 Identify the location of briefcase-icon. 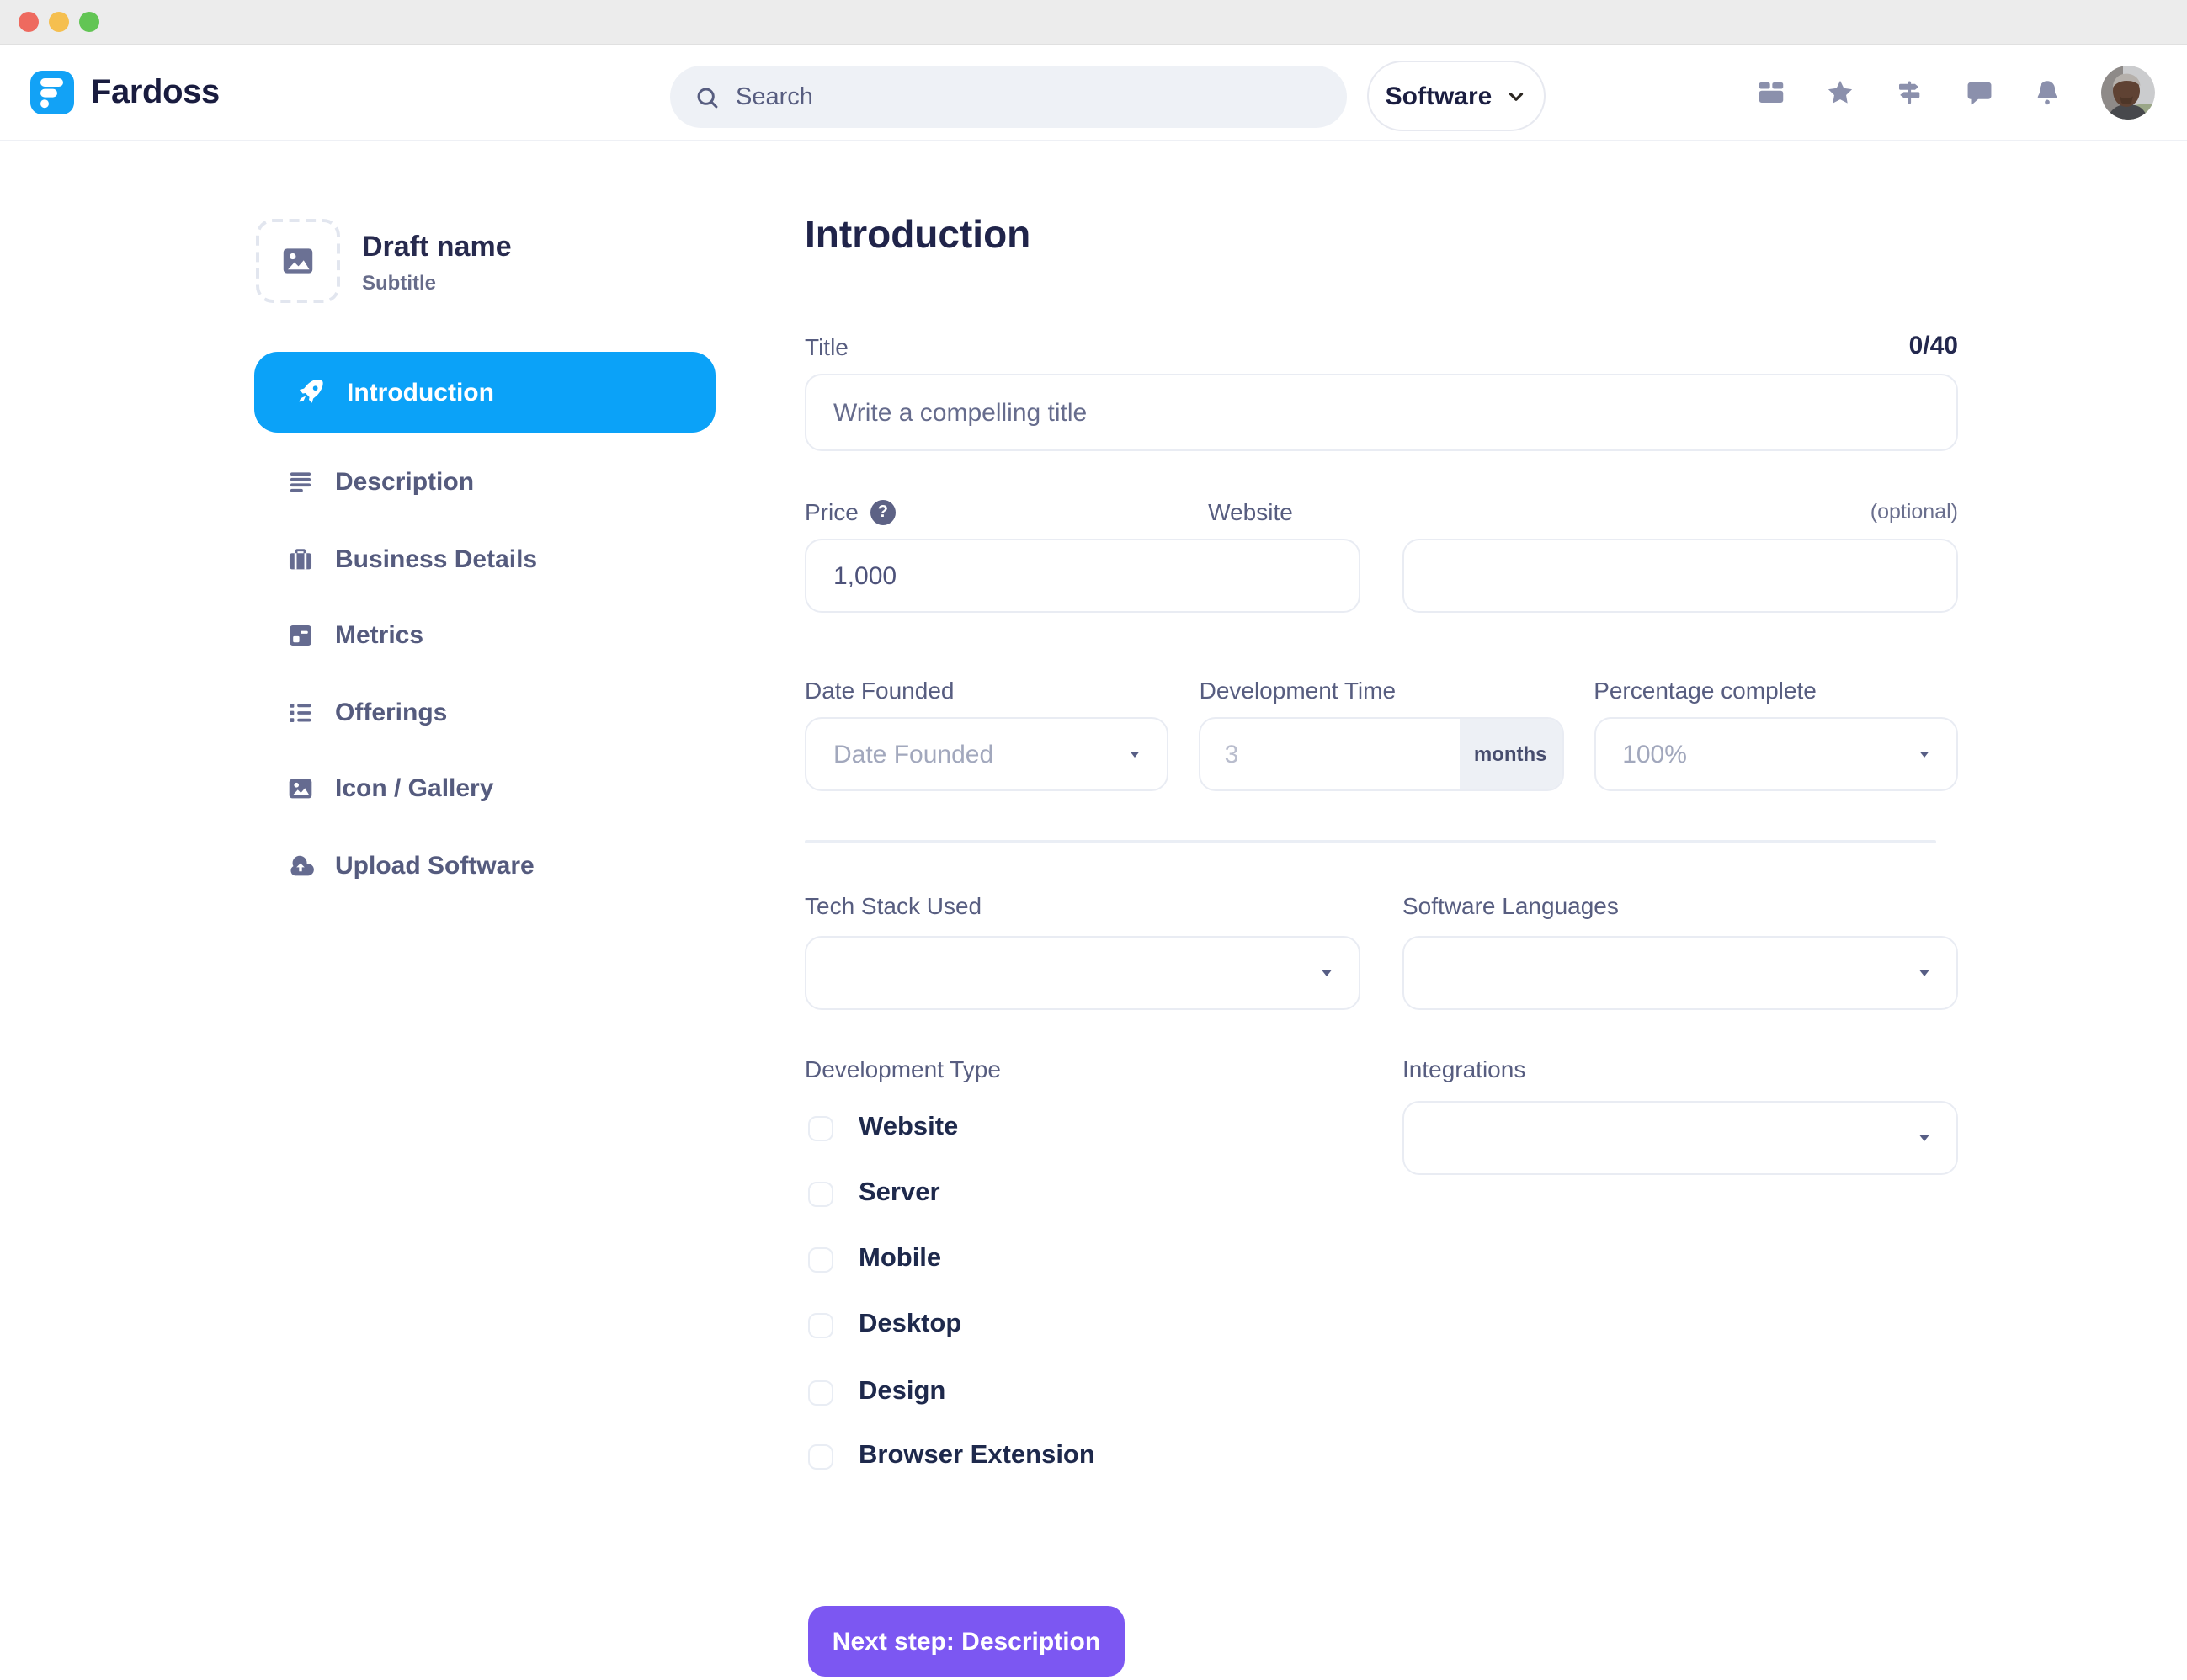
(300, 558).